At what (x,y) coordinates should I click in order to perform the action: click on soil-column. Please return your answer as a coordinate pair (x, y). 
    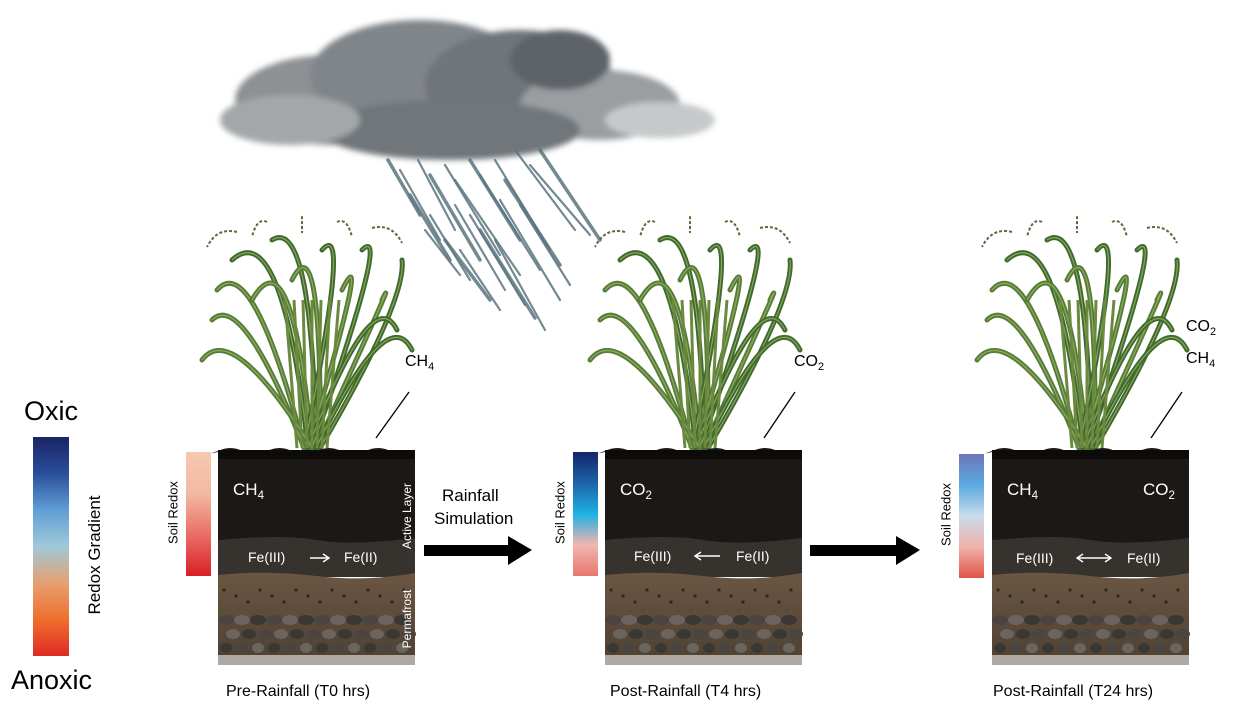
    Looking at the image, I should click on (1087, 556).